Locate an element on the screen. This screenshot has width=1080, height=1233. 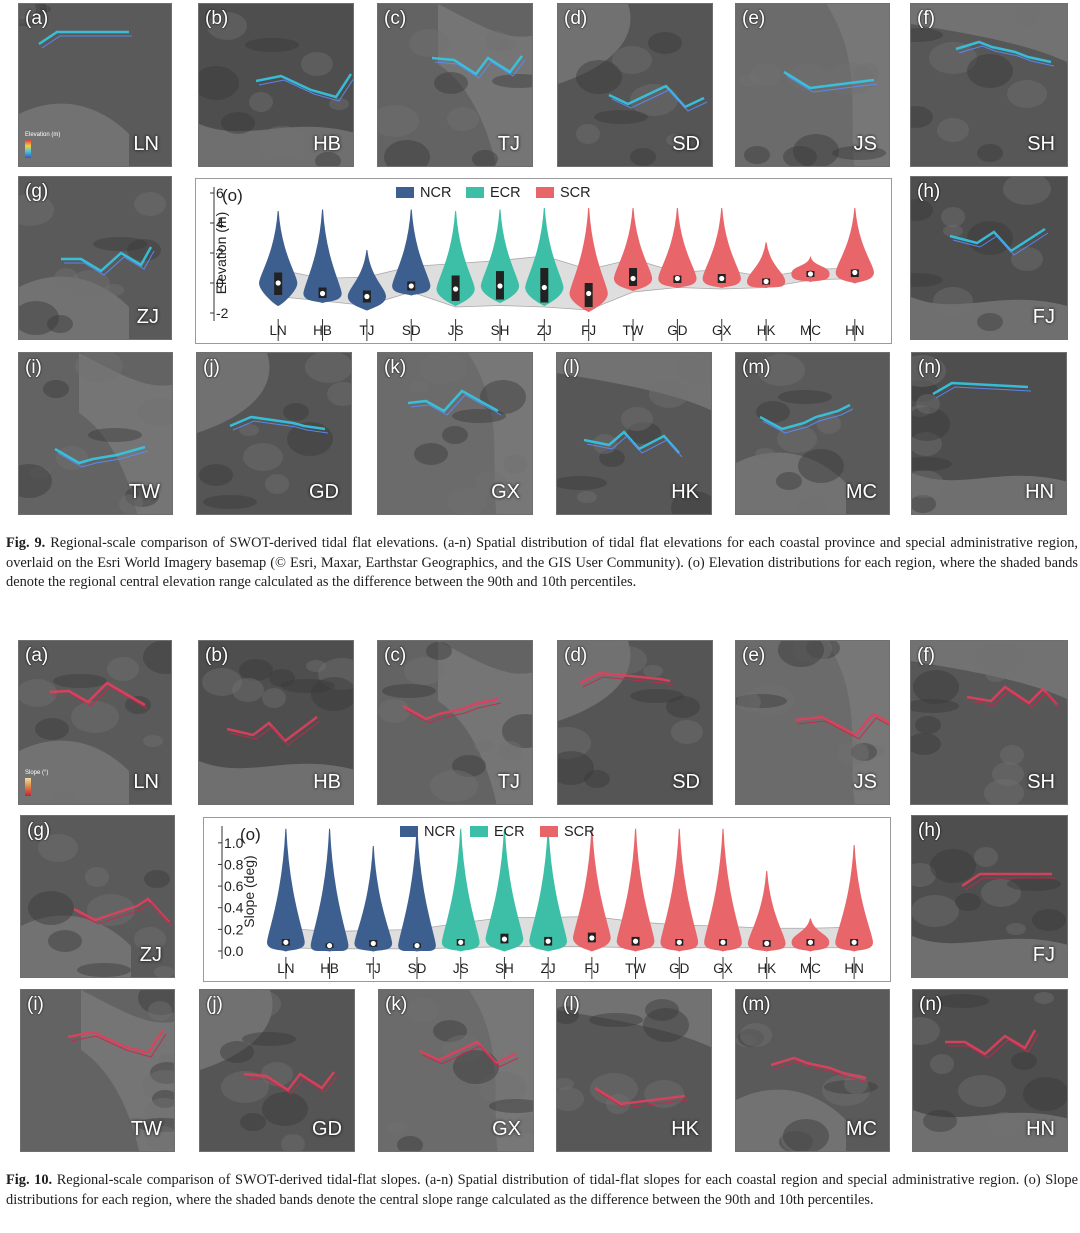
x-tick-label: SH is located at coordinates (500, 330).